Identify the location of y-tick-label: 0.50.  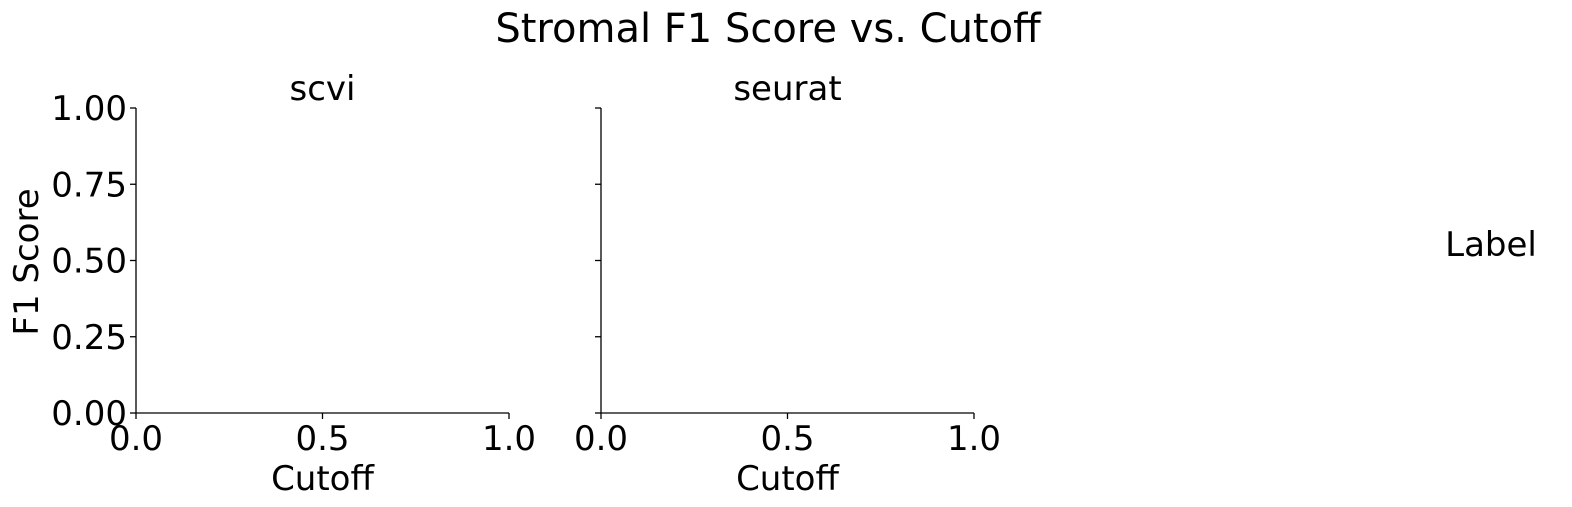
(89, 262).